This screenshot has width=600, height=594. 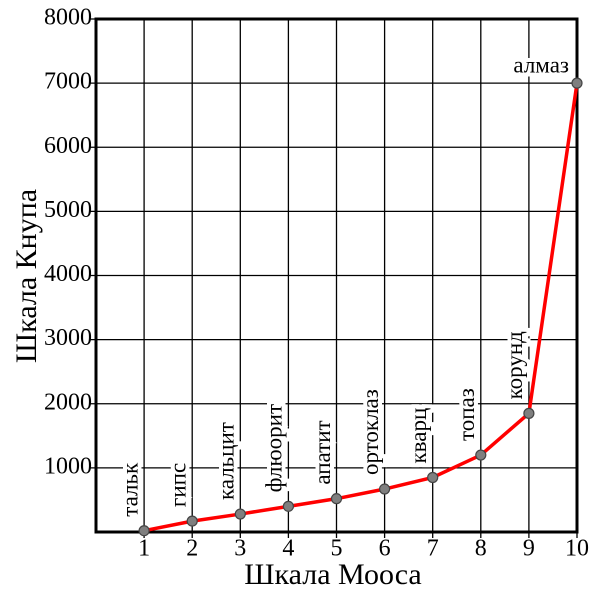 What do you see at coordinates (385, 549) in the screenshot?
I see `x-tick-label: 6` at bounding box center [385, 549].